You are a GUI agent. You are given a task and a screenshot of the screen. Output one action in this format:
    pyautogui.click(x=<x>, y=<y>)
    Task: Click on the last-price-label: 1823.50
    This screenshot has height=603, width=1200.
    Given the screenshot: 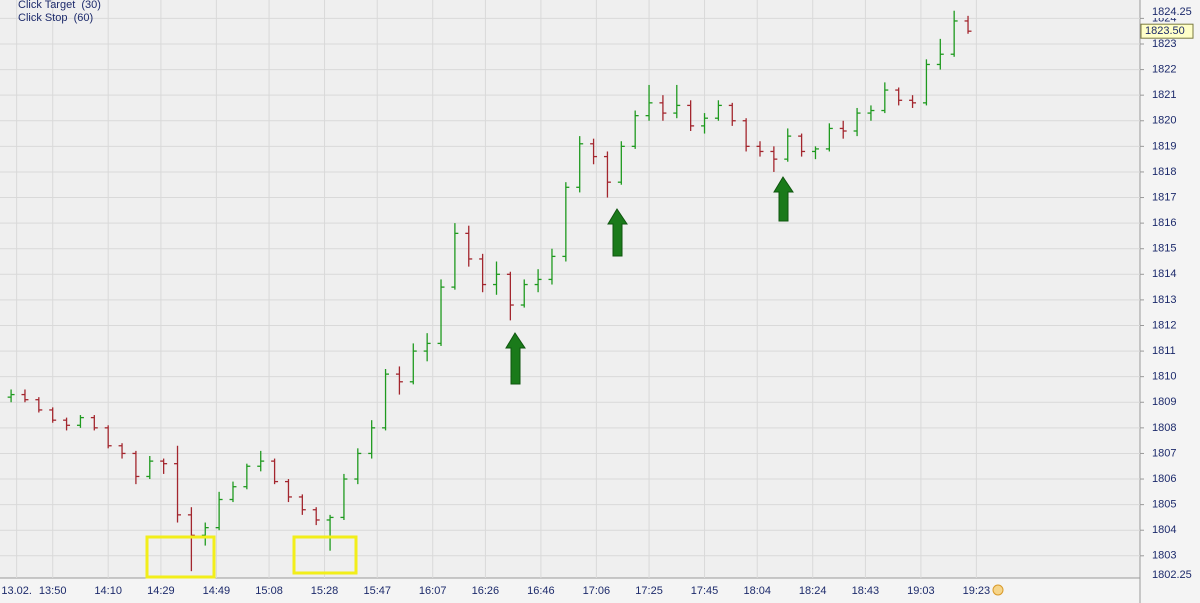 What is the action you would take?
    pyautogui.click(x=1165, y=31)
    